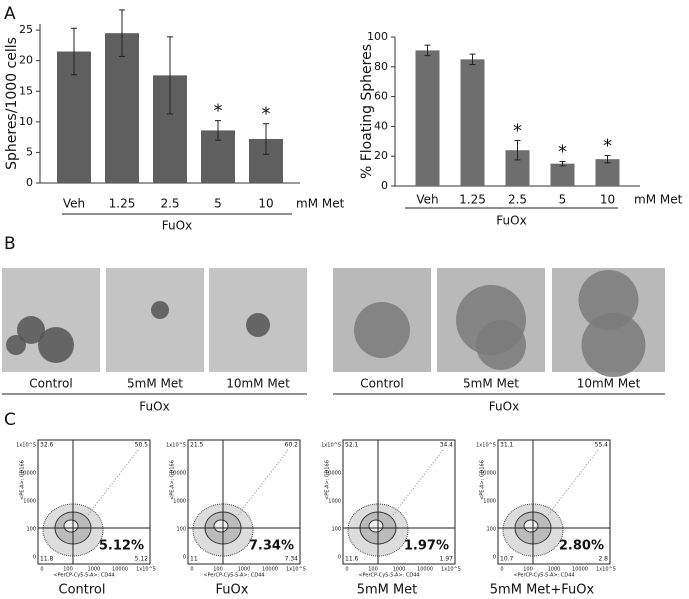 The width and height of the screenshot is (689, 599). I want to click on micrograph-caption: 5mM Met, so click(155, 384).